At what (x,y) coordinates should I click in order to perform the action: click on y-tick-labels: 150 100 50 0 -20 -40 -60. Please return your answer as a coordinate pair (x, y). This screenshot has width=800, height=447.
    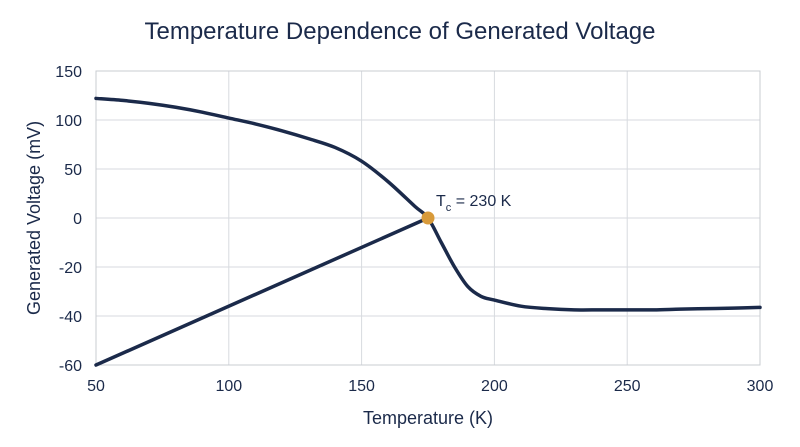
    Looking at the image, I should click on (68, 219).